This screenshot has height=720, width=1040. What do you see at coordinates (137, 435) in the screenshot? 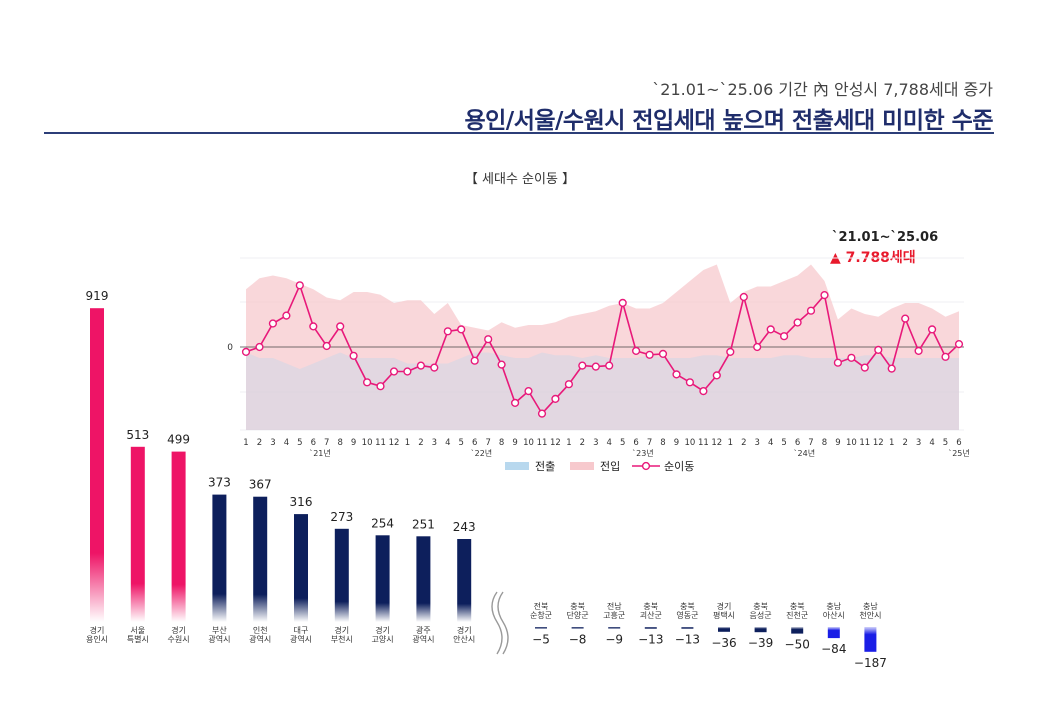
I see `inflow-bar-value: 513` at bounding box center [137, 435].